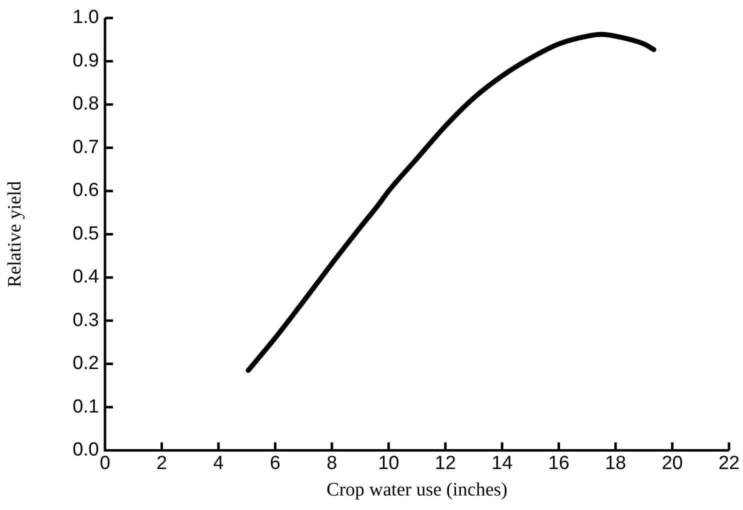  Describe the element at coordinates (162, 463) in the screenshot. I see `x-tick-label: 2` at that location.